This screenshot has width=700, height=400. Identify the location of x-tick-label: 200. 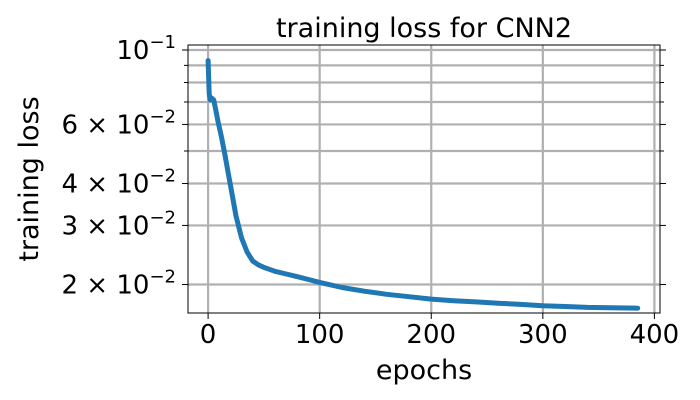
(431, 335).